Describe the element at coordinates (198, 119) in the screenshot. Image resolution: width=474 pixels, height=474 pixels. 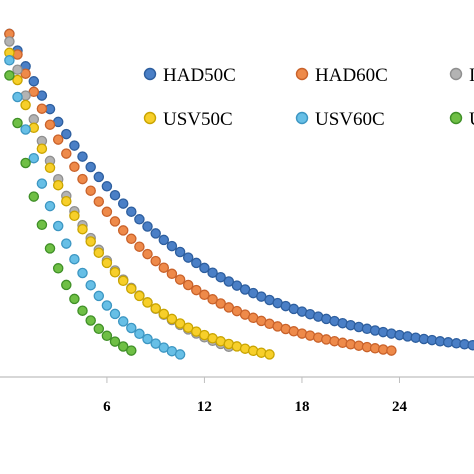
I see `legend-label: USV50C` at that location.